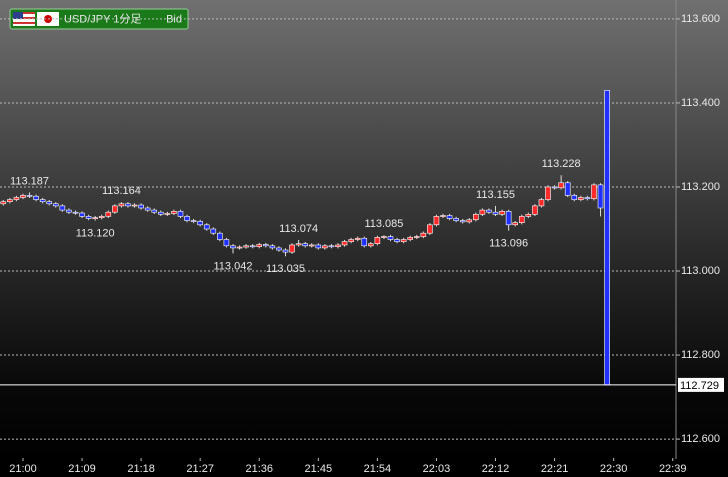 The width and height of the screenshot is (728, 477). I want to click on last-price-label: 112.729, so click(699, 386).